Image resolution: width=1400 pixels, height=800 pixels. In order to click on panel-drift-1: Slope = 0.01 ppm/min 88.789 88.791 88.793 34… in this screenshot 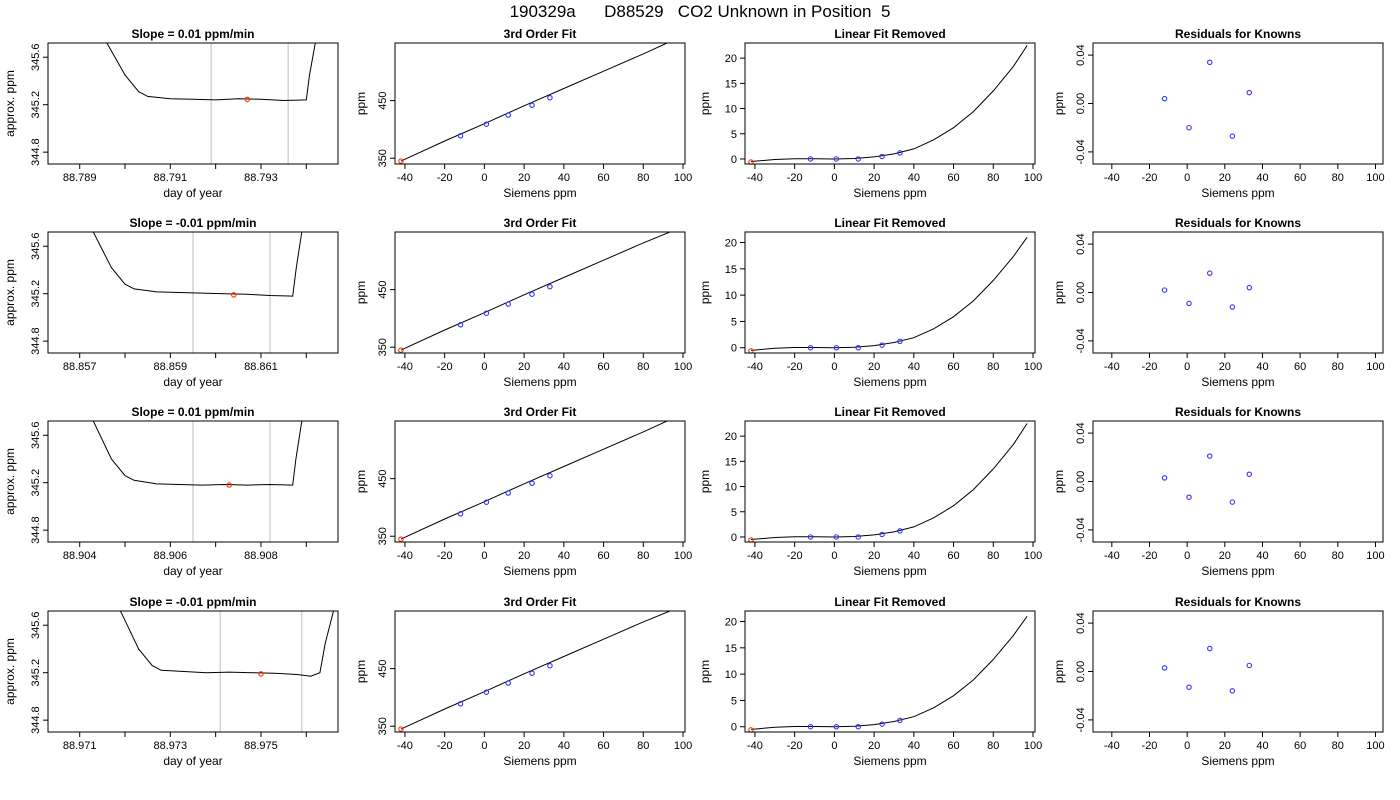, I will do `click(171, 113)`.